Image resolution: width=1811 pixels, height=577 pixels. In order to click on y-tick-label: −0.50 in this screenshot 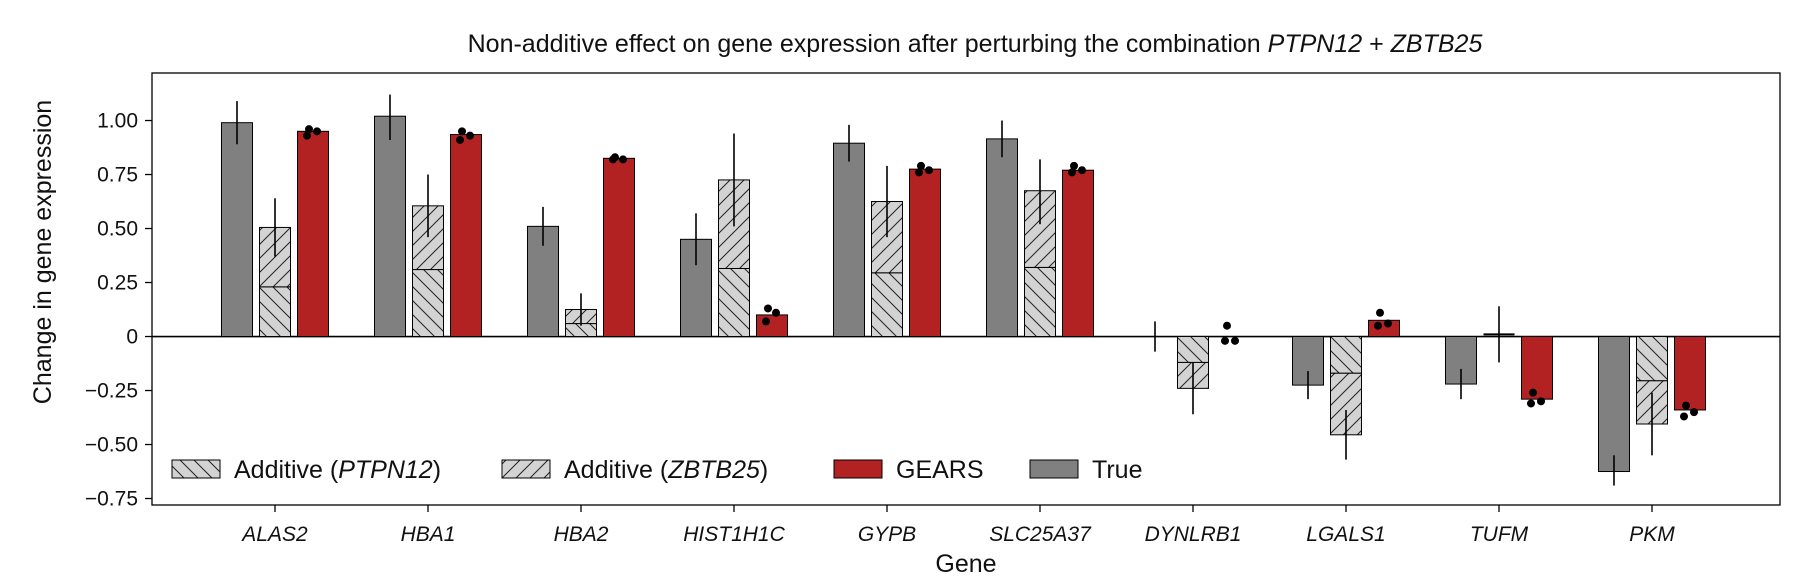, I will do `click(111, 445)`.